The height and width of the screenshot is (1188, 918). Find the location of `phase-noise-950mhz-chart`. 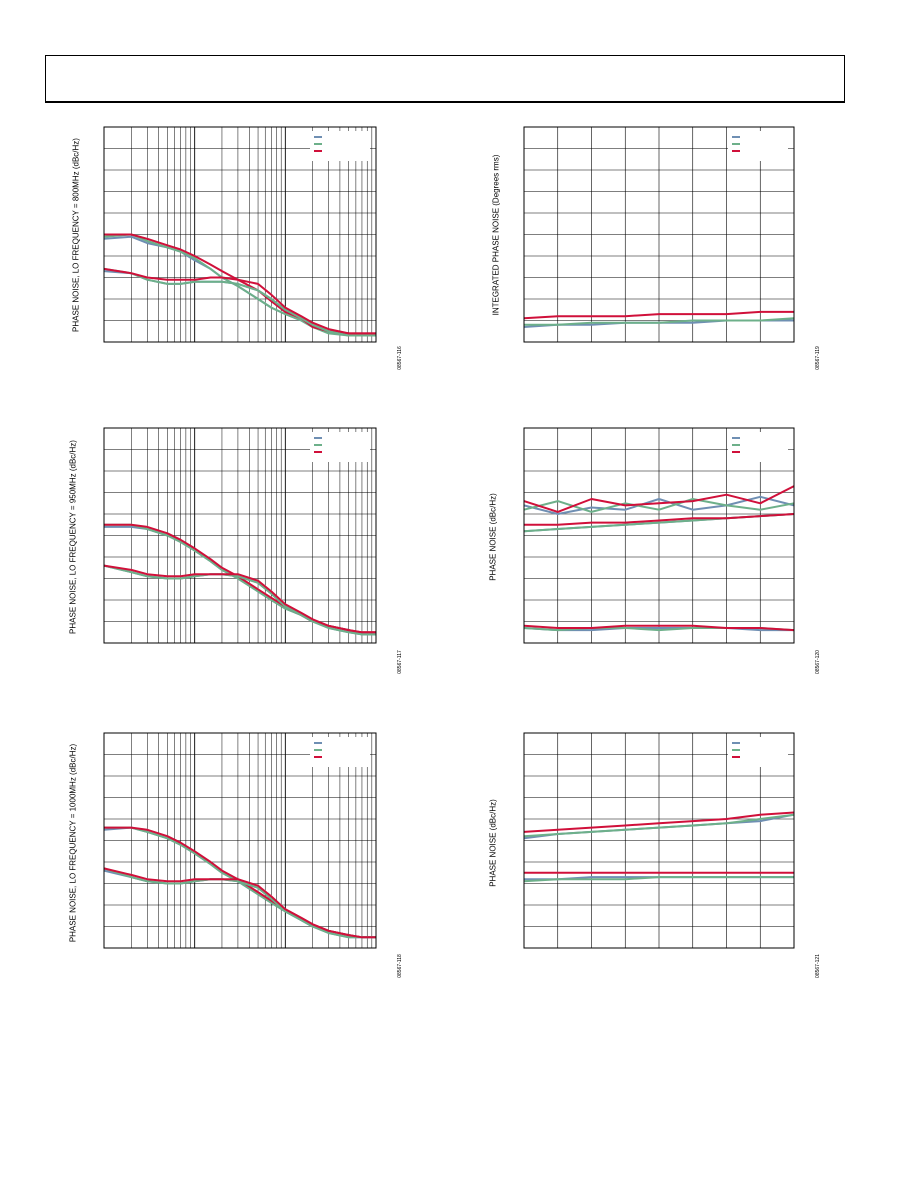

phase-noise-950mhz-chart is located at coordinates (240, 535).